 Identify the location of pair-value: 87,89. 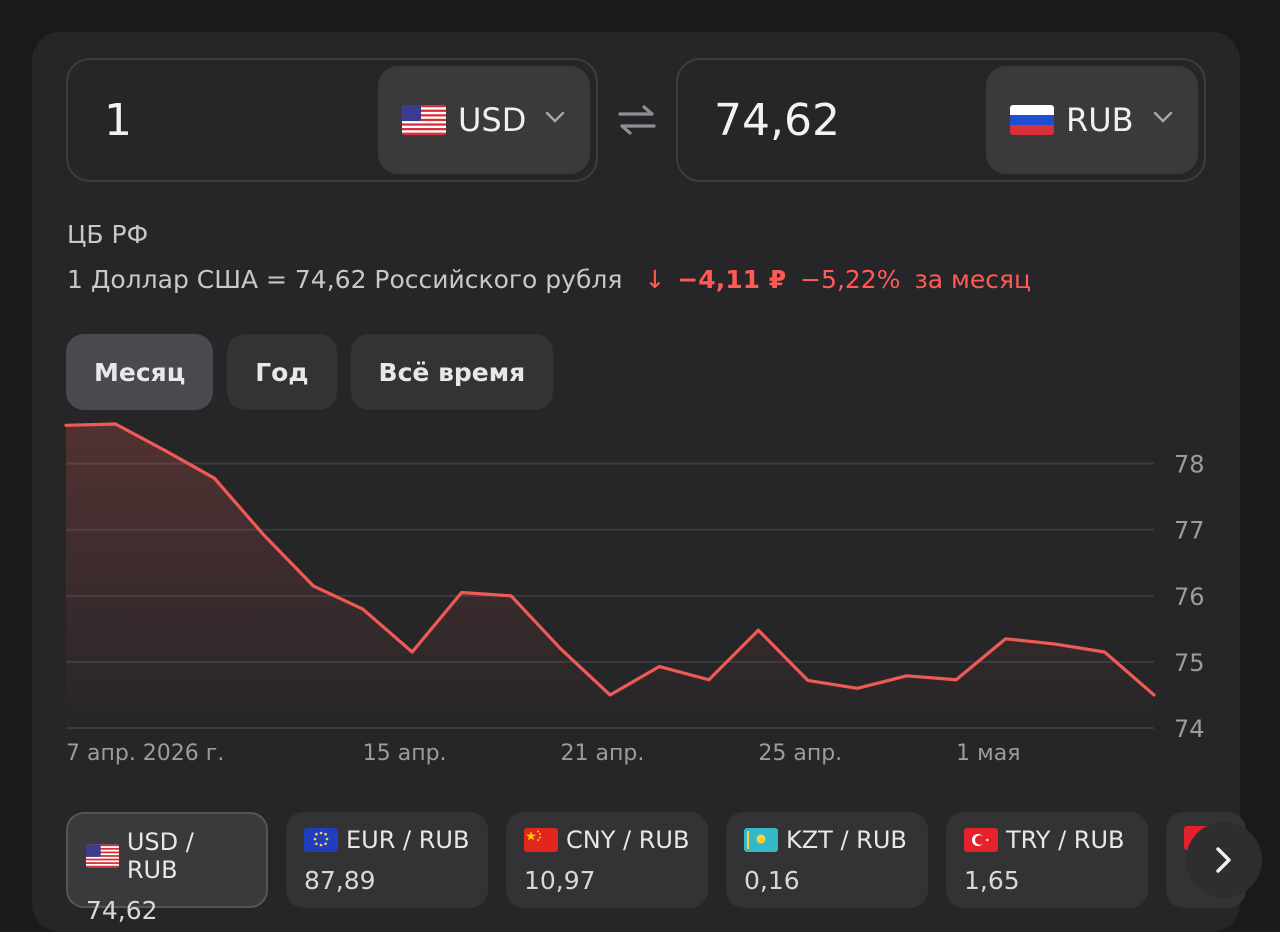
(340, 880).